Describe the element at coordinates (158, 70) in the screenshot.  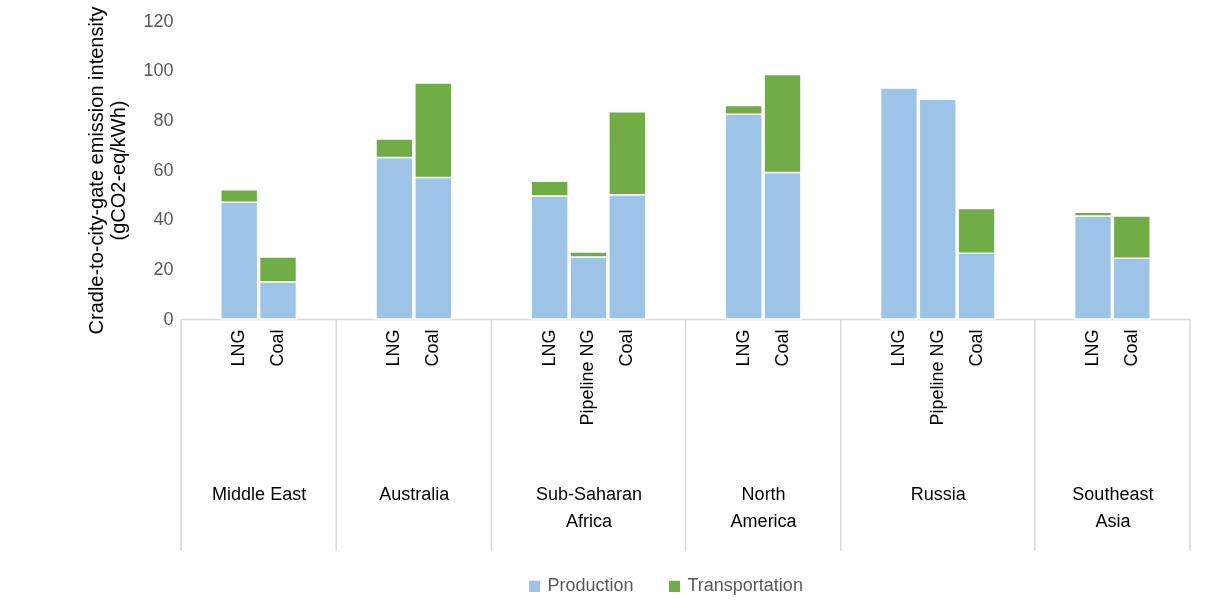
I see `y-tick-label: 100` at that location.